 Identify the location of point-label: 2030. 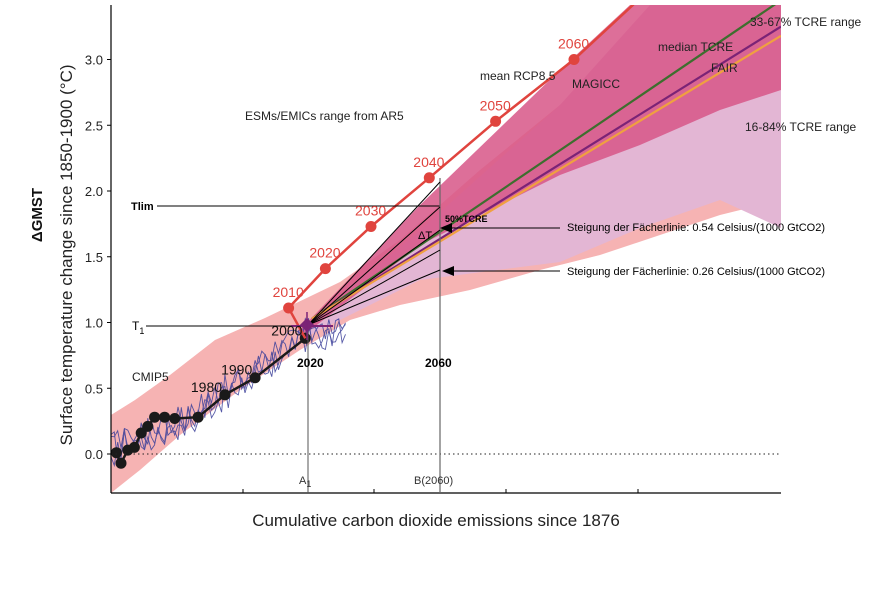
(370, 211).